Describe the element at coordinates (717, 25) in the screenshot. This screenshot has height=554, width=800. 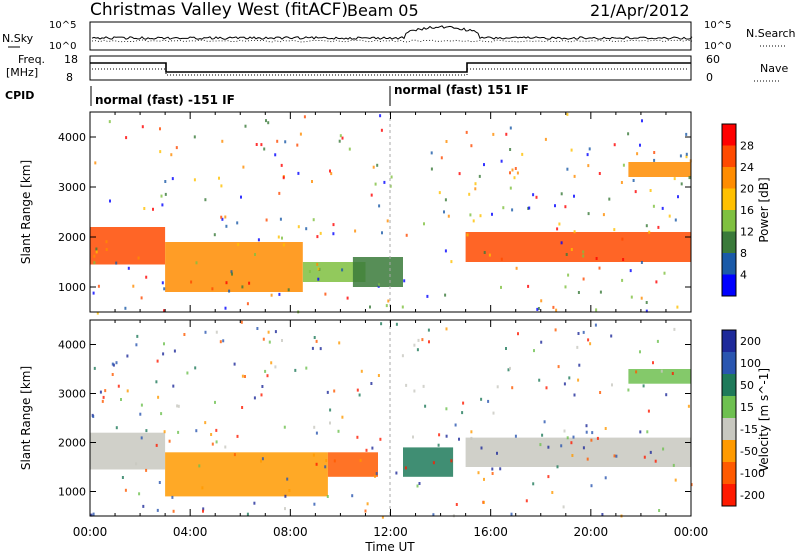
I see `sky-right-tick-top: 10^5` at that location.